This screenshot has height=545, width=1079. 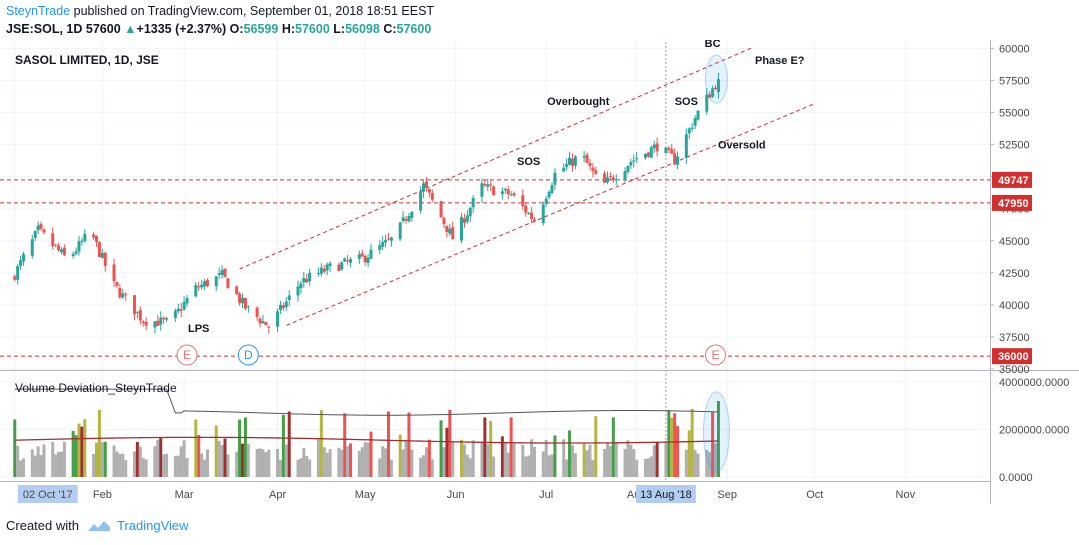 I want to click on annotation-label: Oversold, so click(x=742, y=145).